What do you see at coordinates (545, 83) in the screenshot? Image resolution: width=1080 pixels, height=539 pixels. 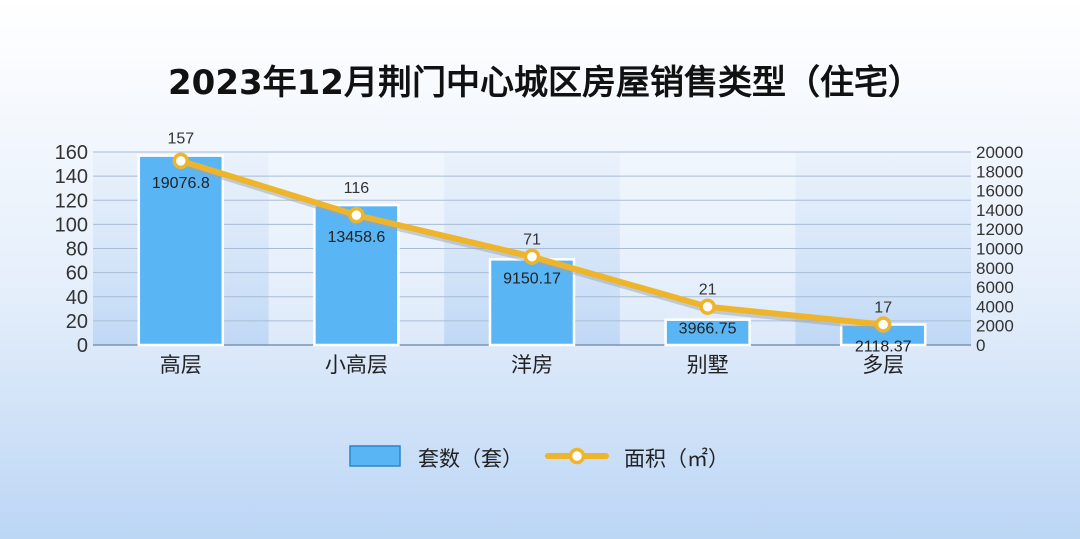 I see `chart-title: 2023年12月荆门中心城区房屋销售类型（住宅）` at bounding box center [545, 83].